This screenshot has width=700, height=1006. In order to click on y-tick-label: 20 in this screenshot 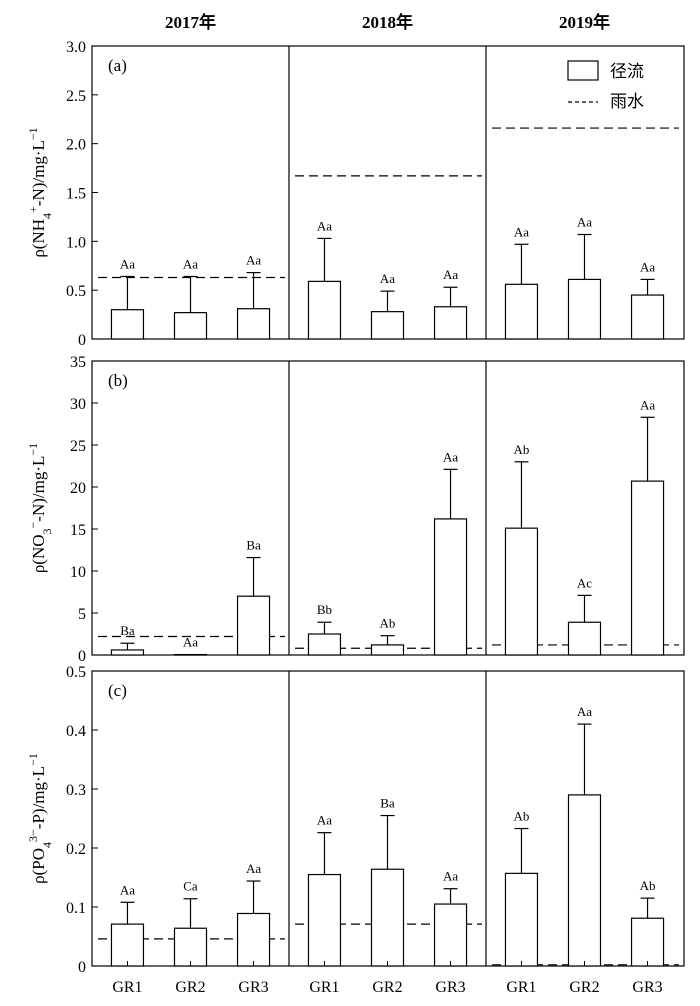, I will do `click(78, 488)`.